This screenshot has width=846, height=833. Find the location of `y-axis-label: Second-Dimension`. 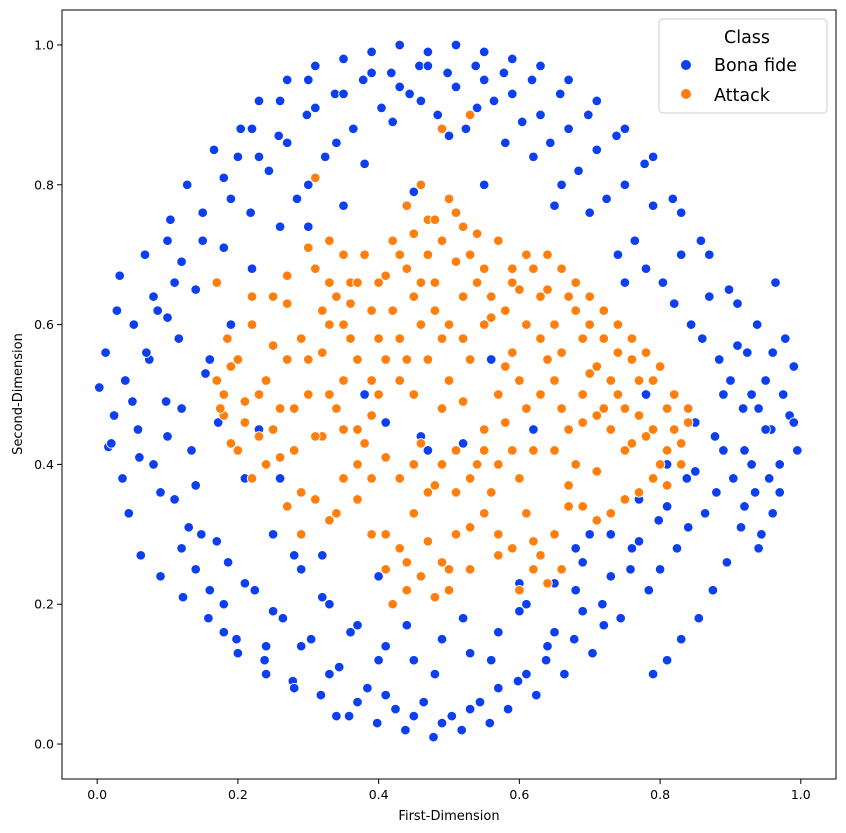

y-axis-label: Second-Dimension is located at coordinates (18, 394).